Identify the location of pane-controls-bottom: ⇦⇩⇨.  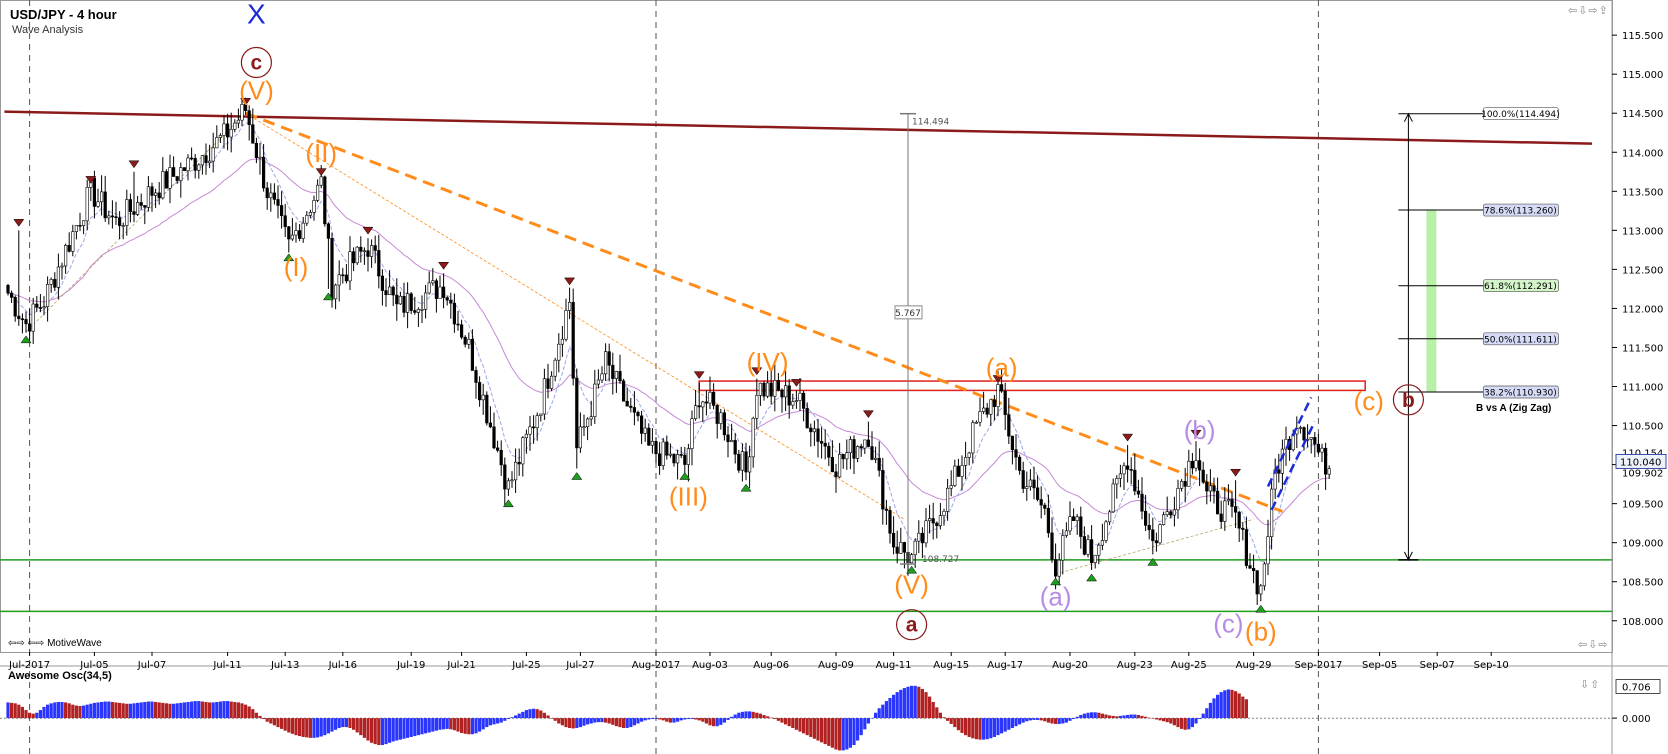
(1593, 645).